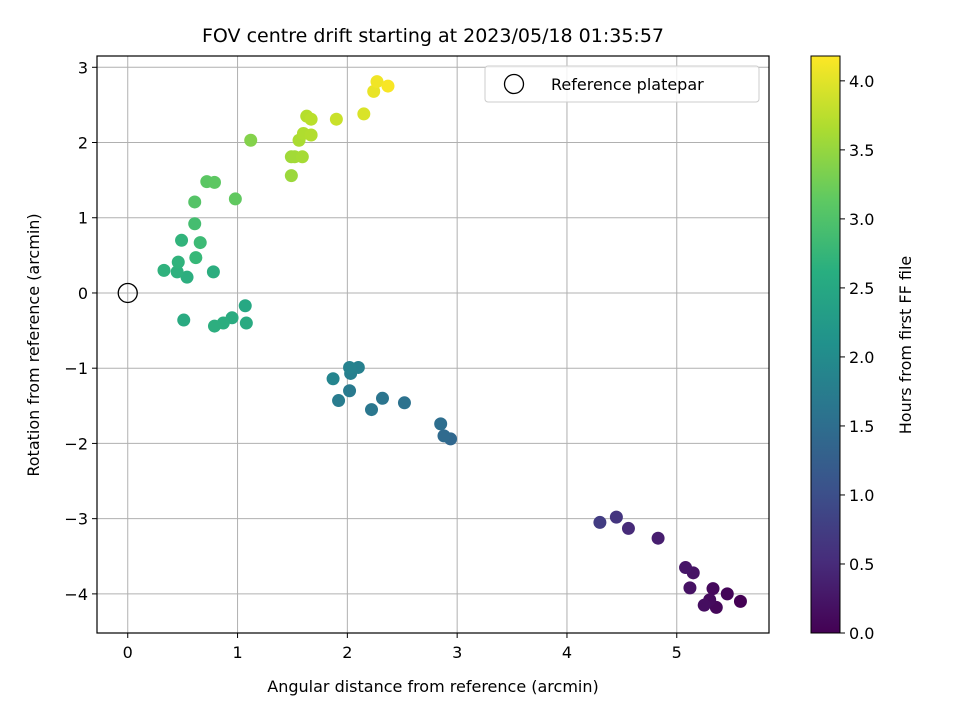 The image size is (960, 720). What do you see at coordinates (76, 594) in the screenshot?
I see `y-tick-label: −4` at bounding box center [76, 594].